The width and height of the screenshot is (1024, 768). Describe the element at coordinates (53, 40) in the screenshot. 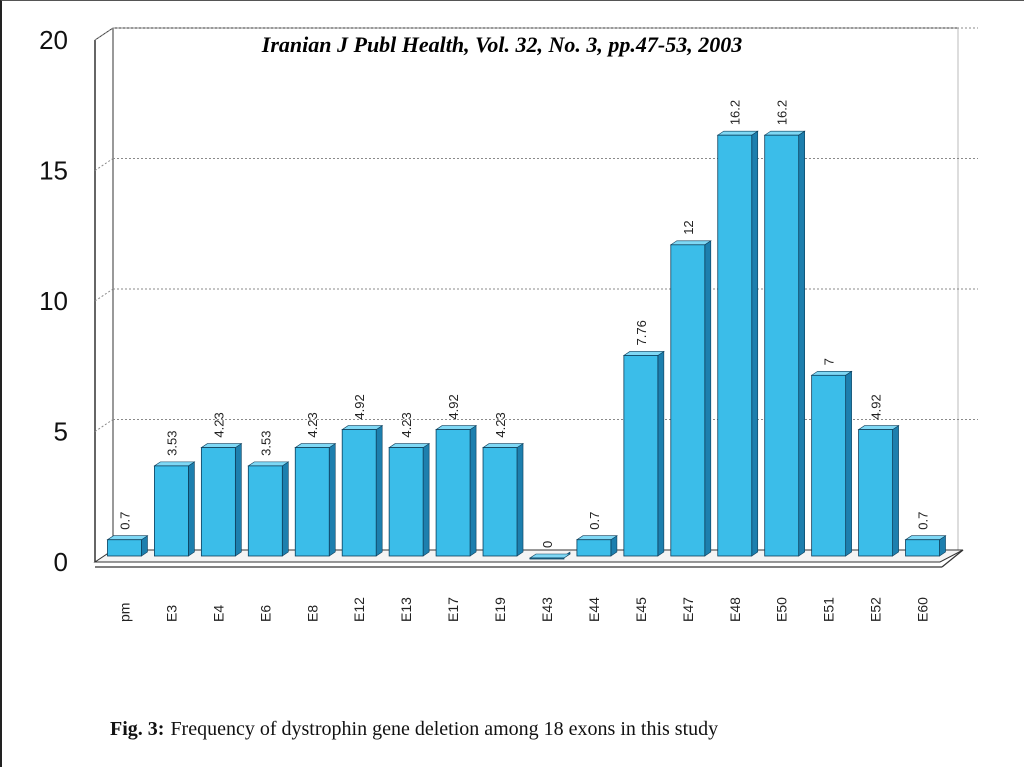

I see `y-tick-label: 20` at that location.